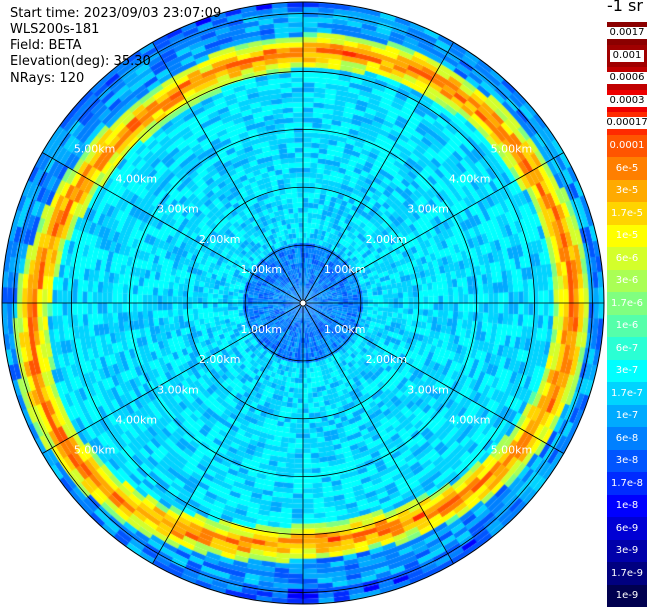 This screenshot has height=607, width=647. I want to click on colorbar-swatch: 6e-6, so click(627, 258).